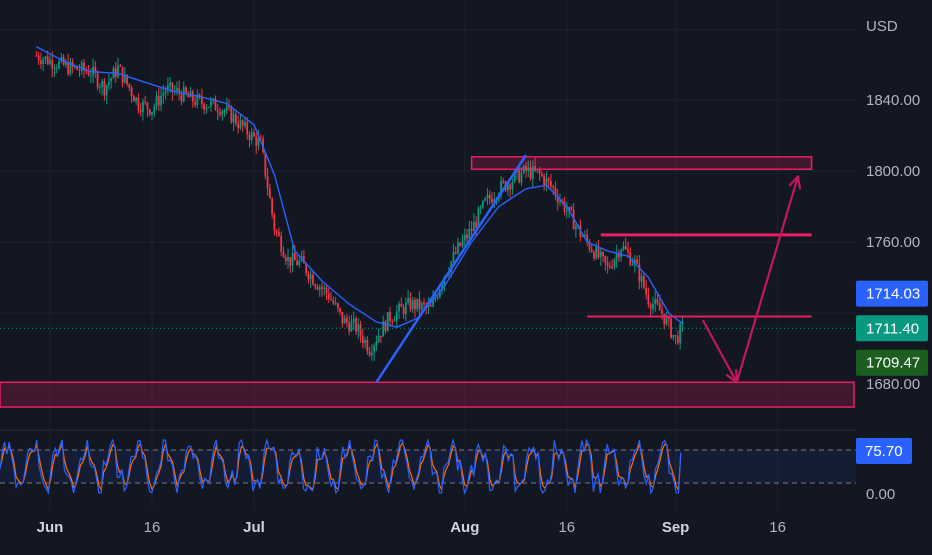 The height and width of the screenshot is (555, 932). What do you see at coordinates (451, 268) in the screenshot?
I see `trendline` at bounding box center [451, 268].